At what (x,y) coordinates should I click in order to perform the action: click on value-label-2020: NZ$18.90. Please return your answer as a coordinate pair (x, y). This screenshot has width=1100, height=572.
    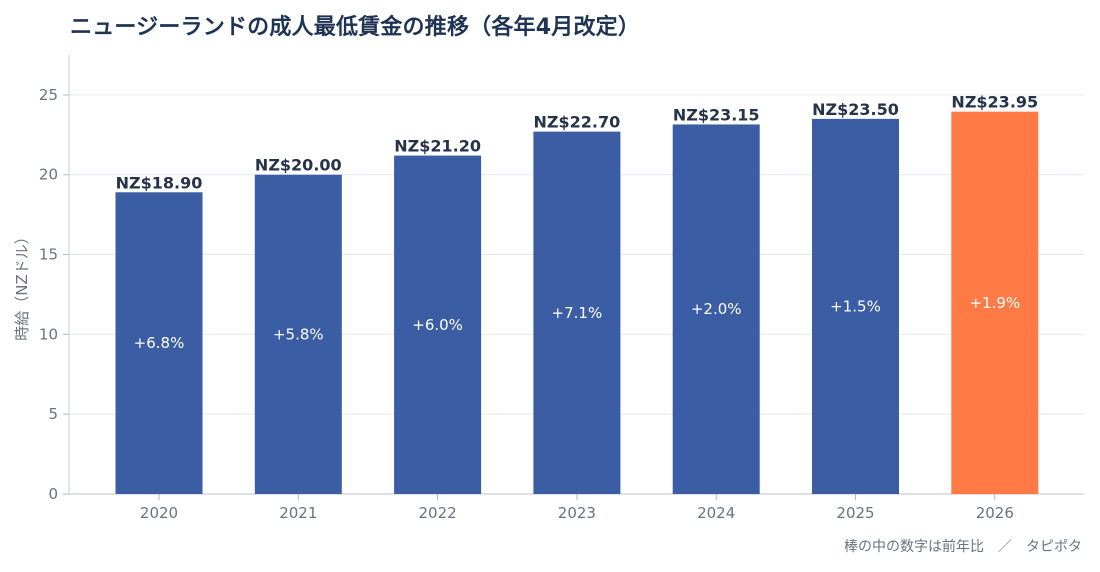
    Looking at the image, I should click on (159, 182).